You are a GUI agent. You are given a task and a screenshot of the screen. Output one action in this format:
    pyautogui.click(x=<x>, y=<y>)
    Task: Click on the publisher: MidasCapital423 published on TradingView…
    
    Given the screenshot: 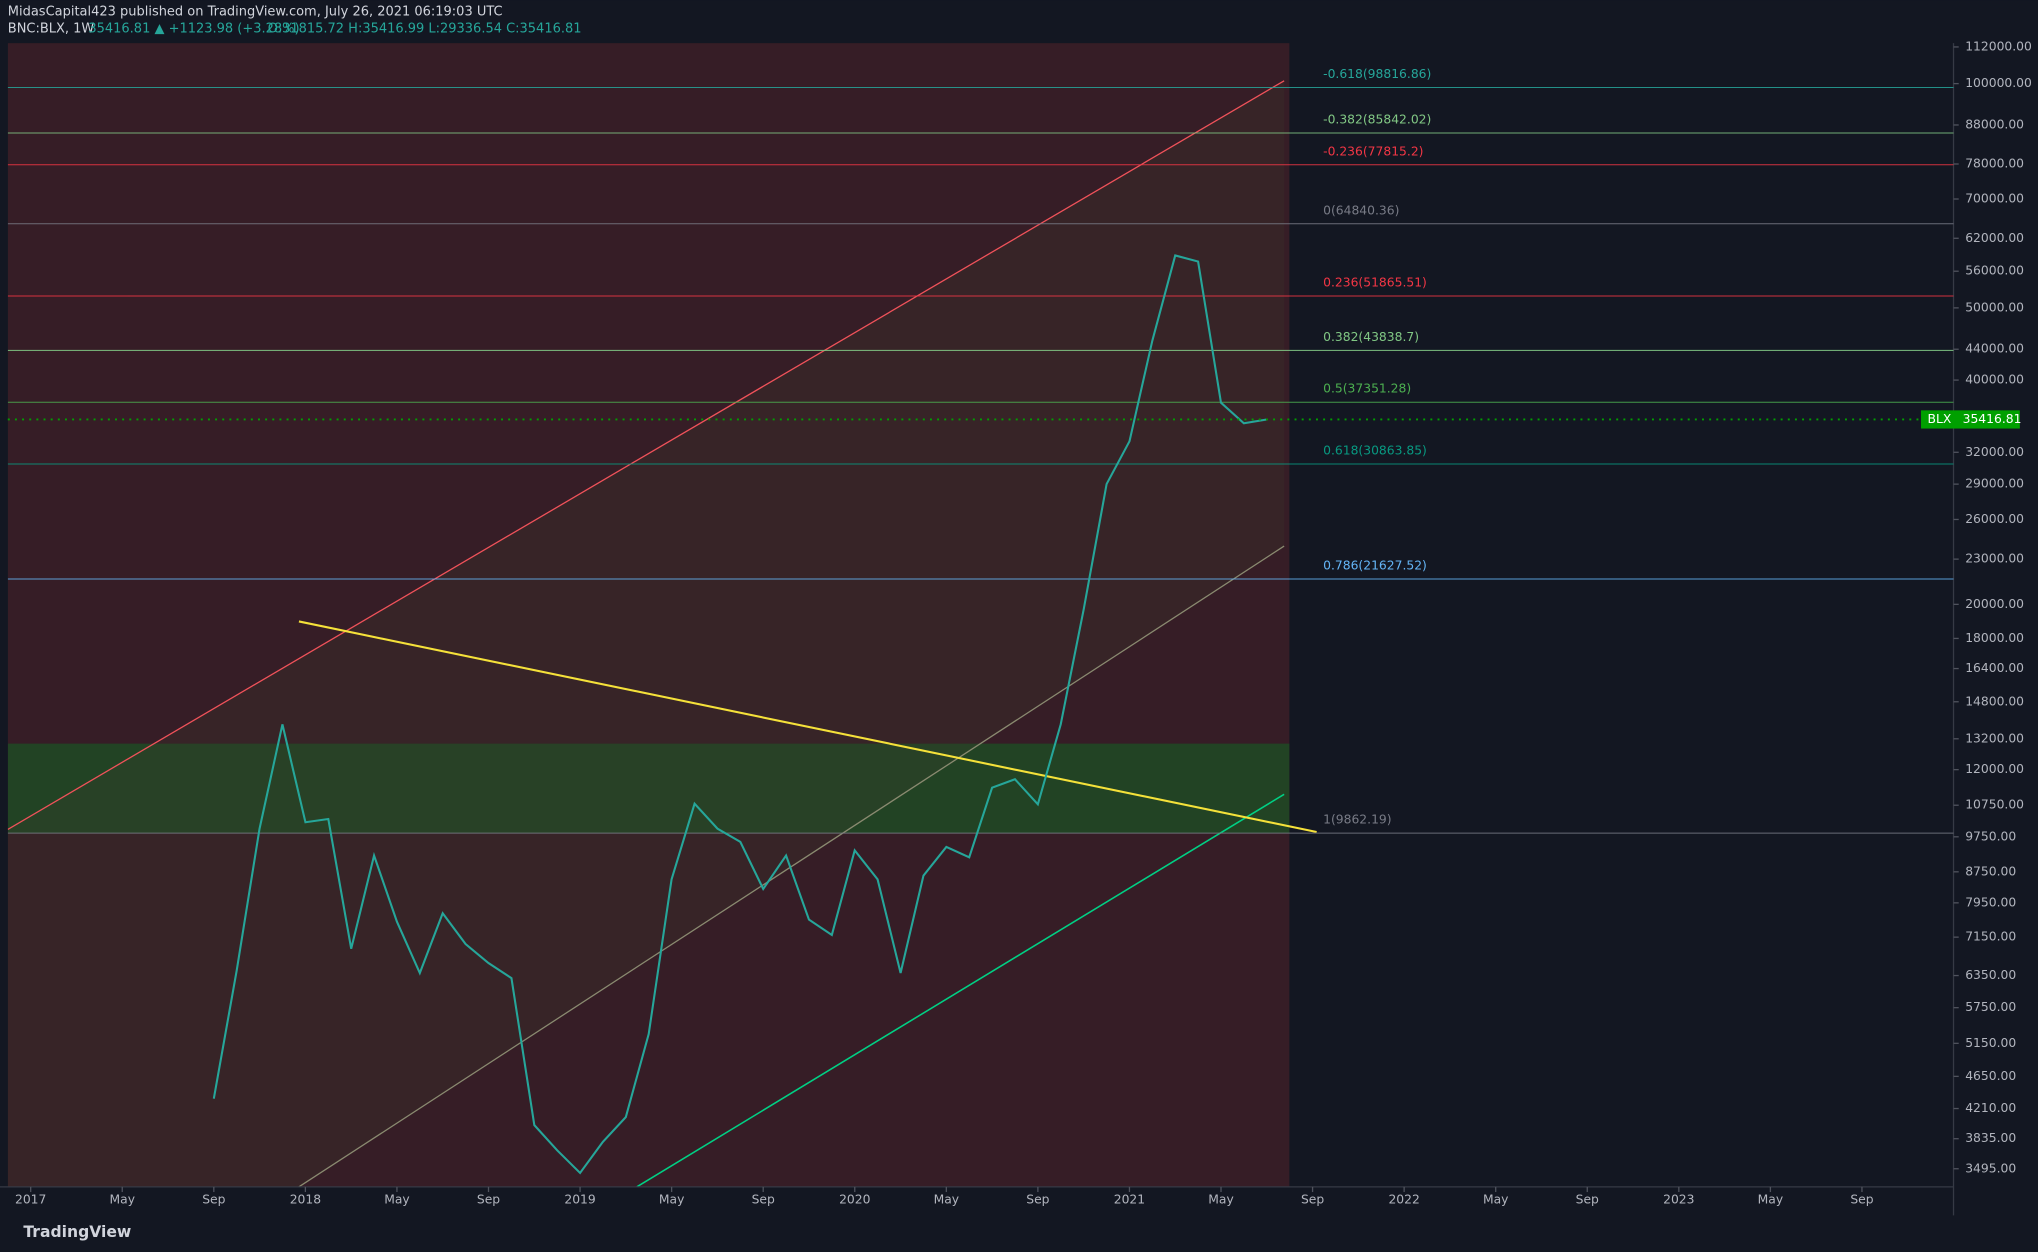 What is the action you would take?
    pyautogui.click(x=255, y=11)
    